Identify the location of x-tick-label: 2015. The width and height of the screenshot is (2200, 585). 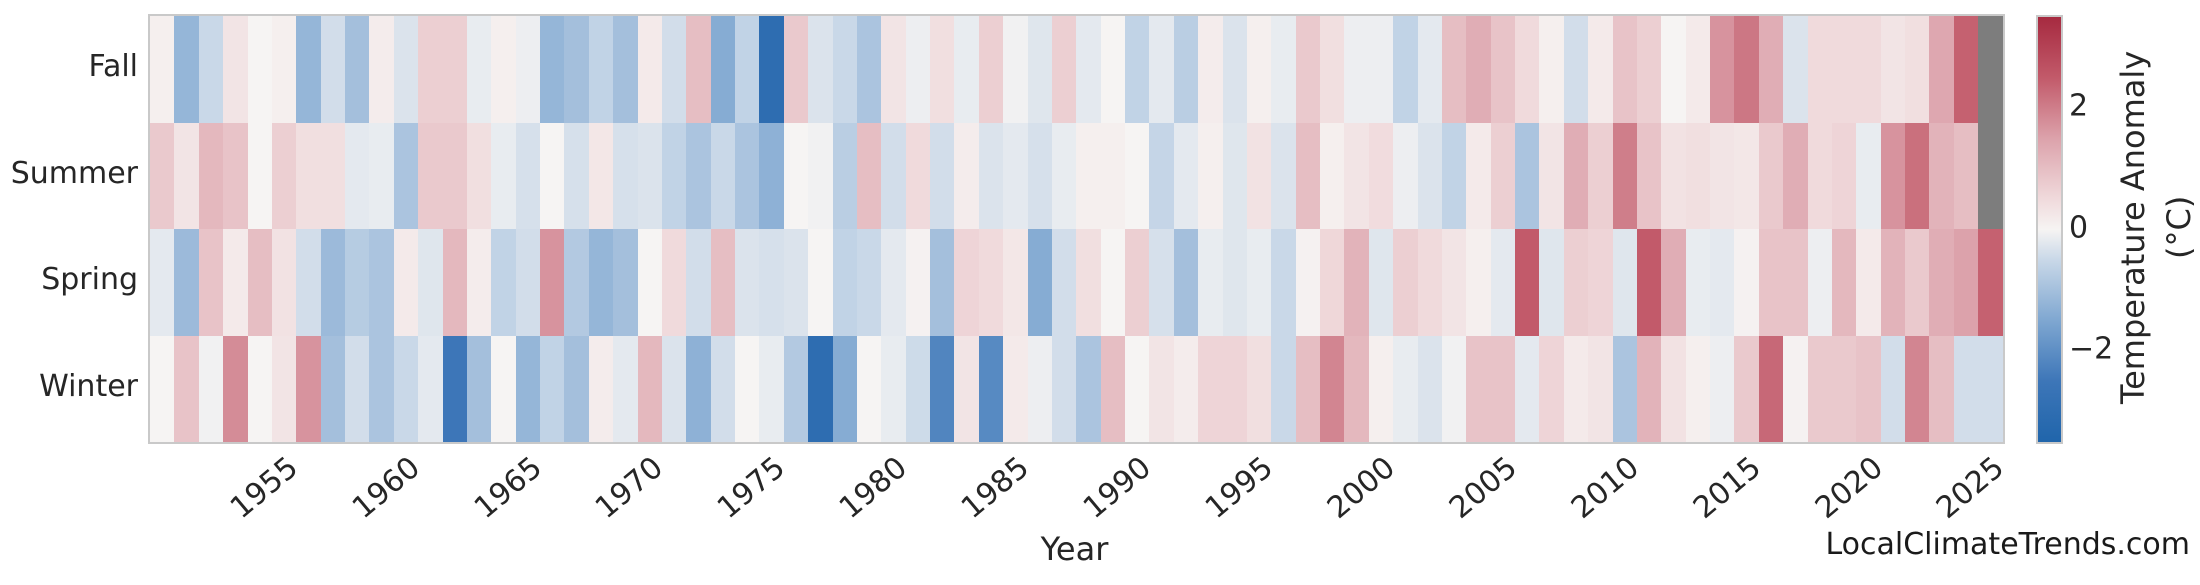
(1727, 488).